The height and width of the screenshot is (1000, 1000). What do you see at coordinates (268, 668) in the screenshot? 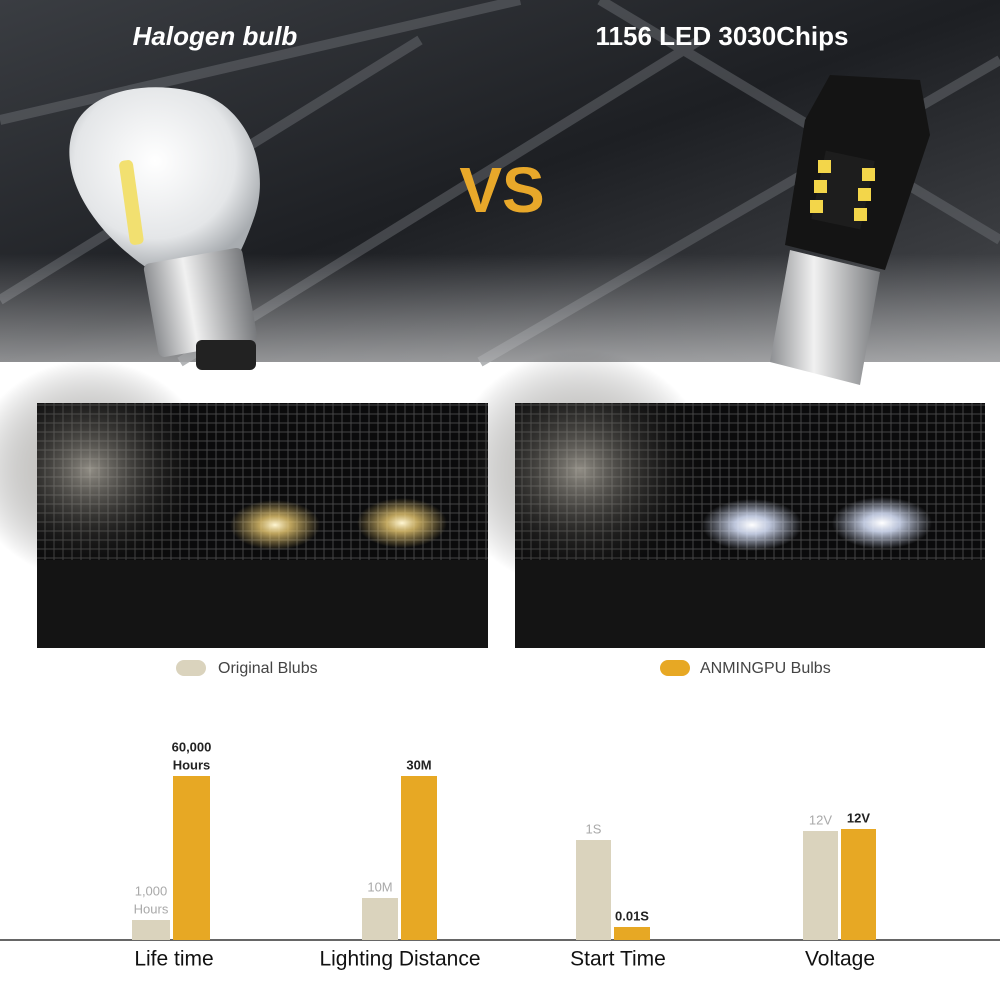
I see `legend-original: Original Blubs` at bounding box center [268, 668].